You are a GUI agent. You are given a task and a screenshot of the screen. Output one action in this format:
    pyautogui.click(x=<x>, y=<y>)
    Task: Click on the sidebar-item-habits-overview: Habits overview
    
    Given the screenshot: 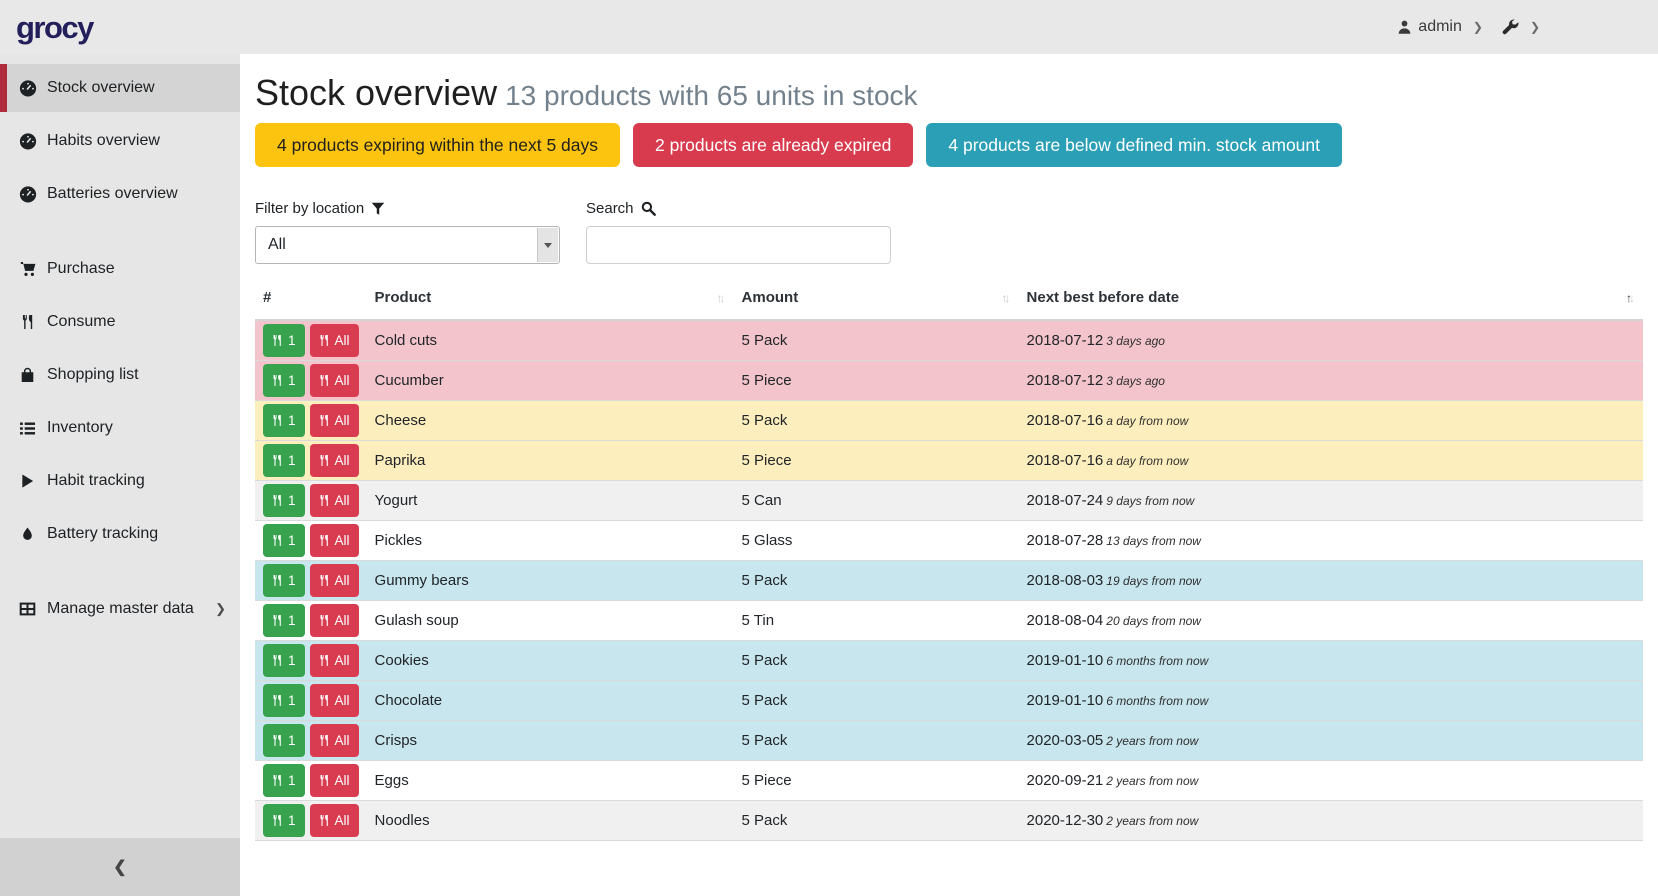 What is the action you would take?
    pyautogui.click(x=120, y=141)
    